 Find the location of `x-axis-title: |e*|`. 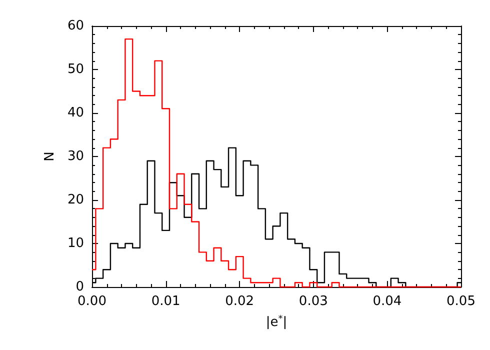

x-axis-title: |e*| is located at coordinates (277, 322).